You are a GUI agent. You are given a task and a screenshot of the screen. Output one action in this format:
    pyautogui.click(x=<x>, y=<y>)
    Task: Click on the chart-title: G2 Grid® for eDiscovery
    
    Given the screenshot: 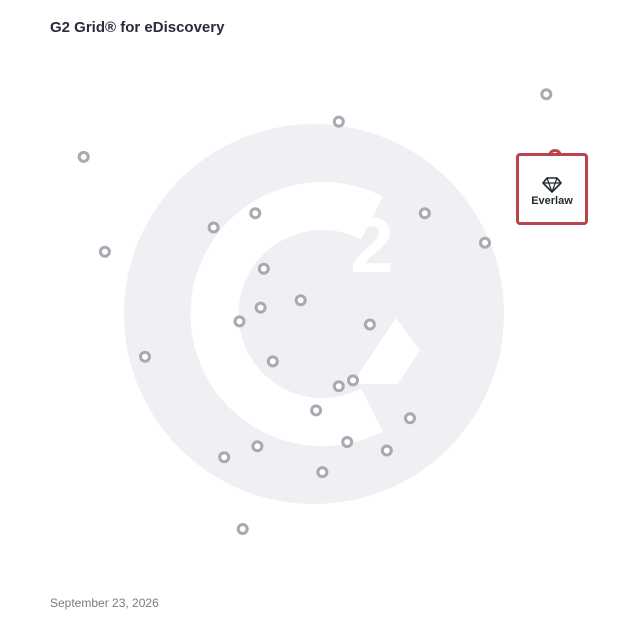 What is the action you would take?
    pyautogui.click(x=137, y=27)
    